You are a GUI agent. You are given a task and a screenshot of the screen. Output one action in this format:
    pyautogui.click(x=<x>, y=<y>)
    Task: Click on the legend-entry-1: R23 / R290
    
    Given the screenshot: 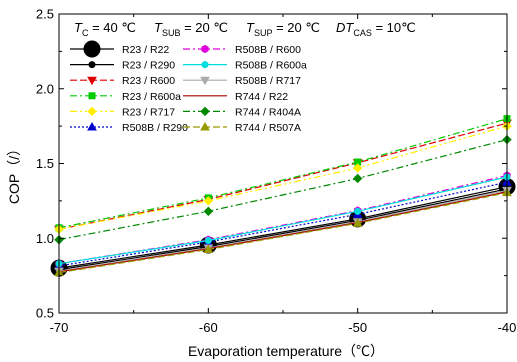 What is the action you would take?
    pyautogui.click(x=122, y=66)
    